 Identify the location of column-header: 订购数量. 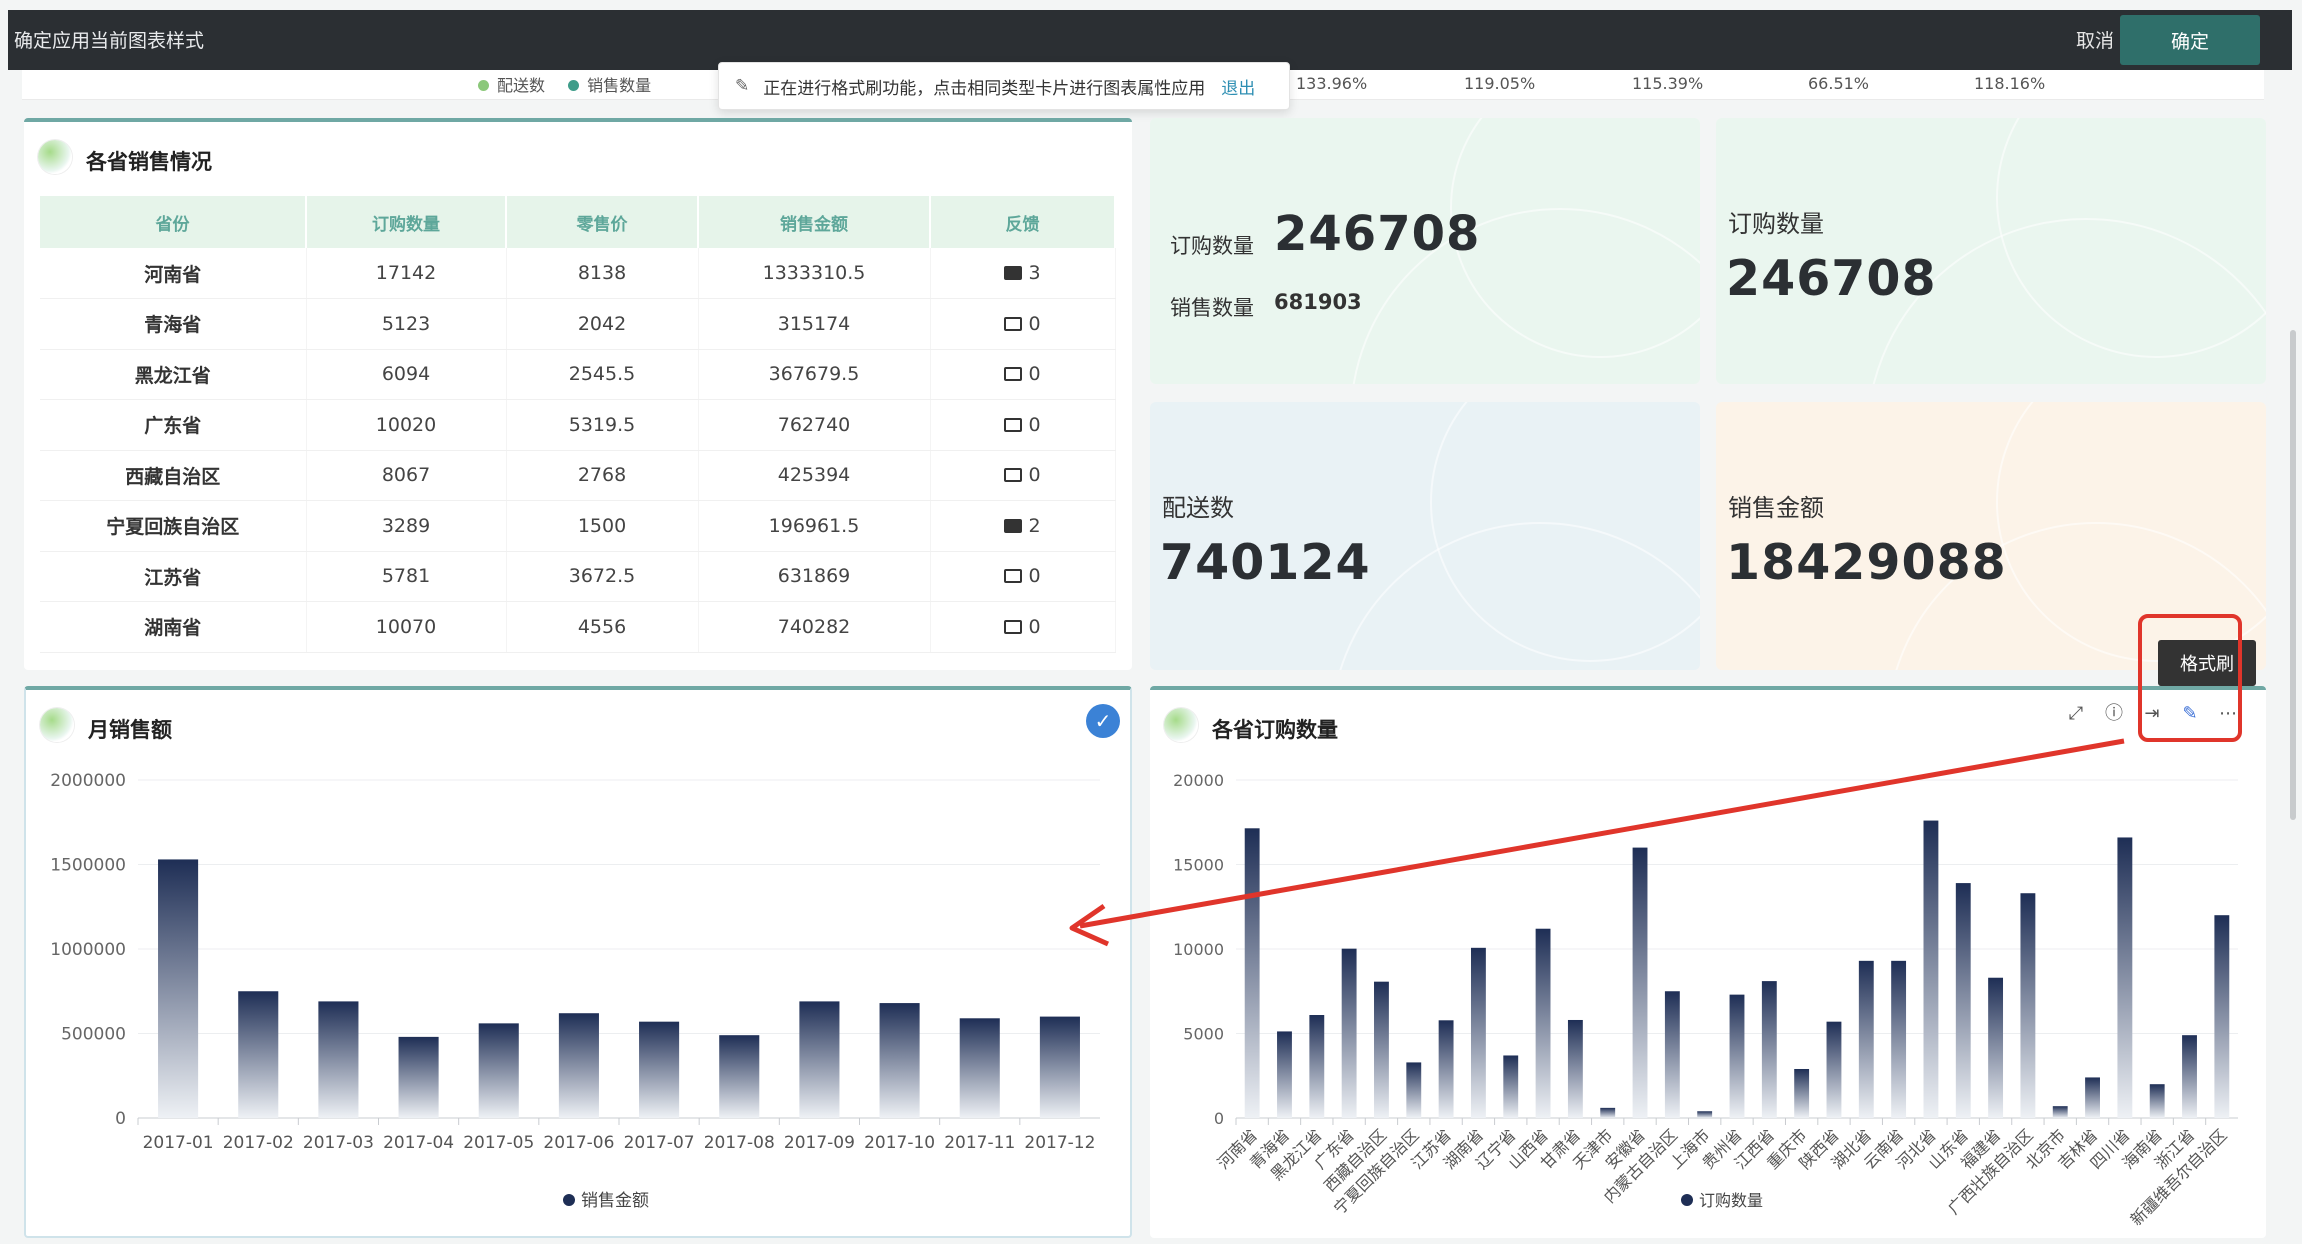
(406, 222).